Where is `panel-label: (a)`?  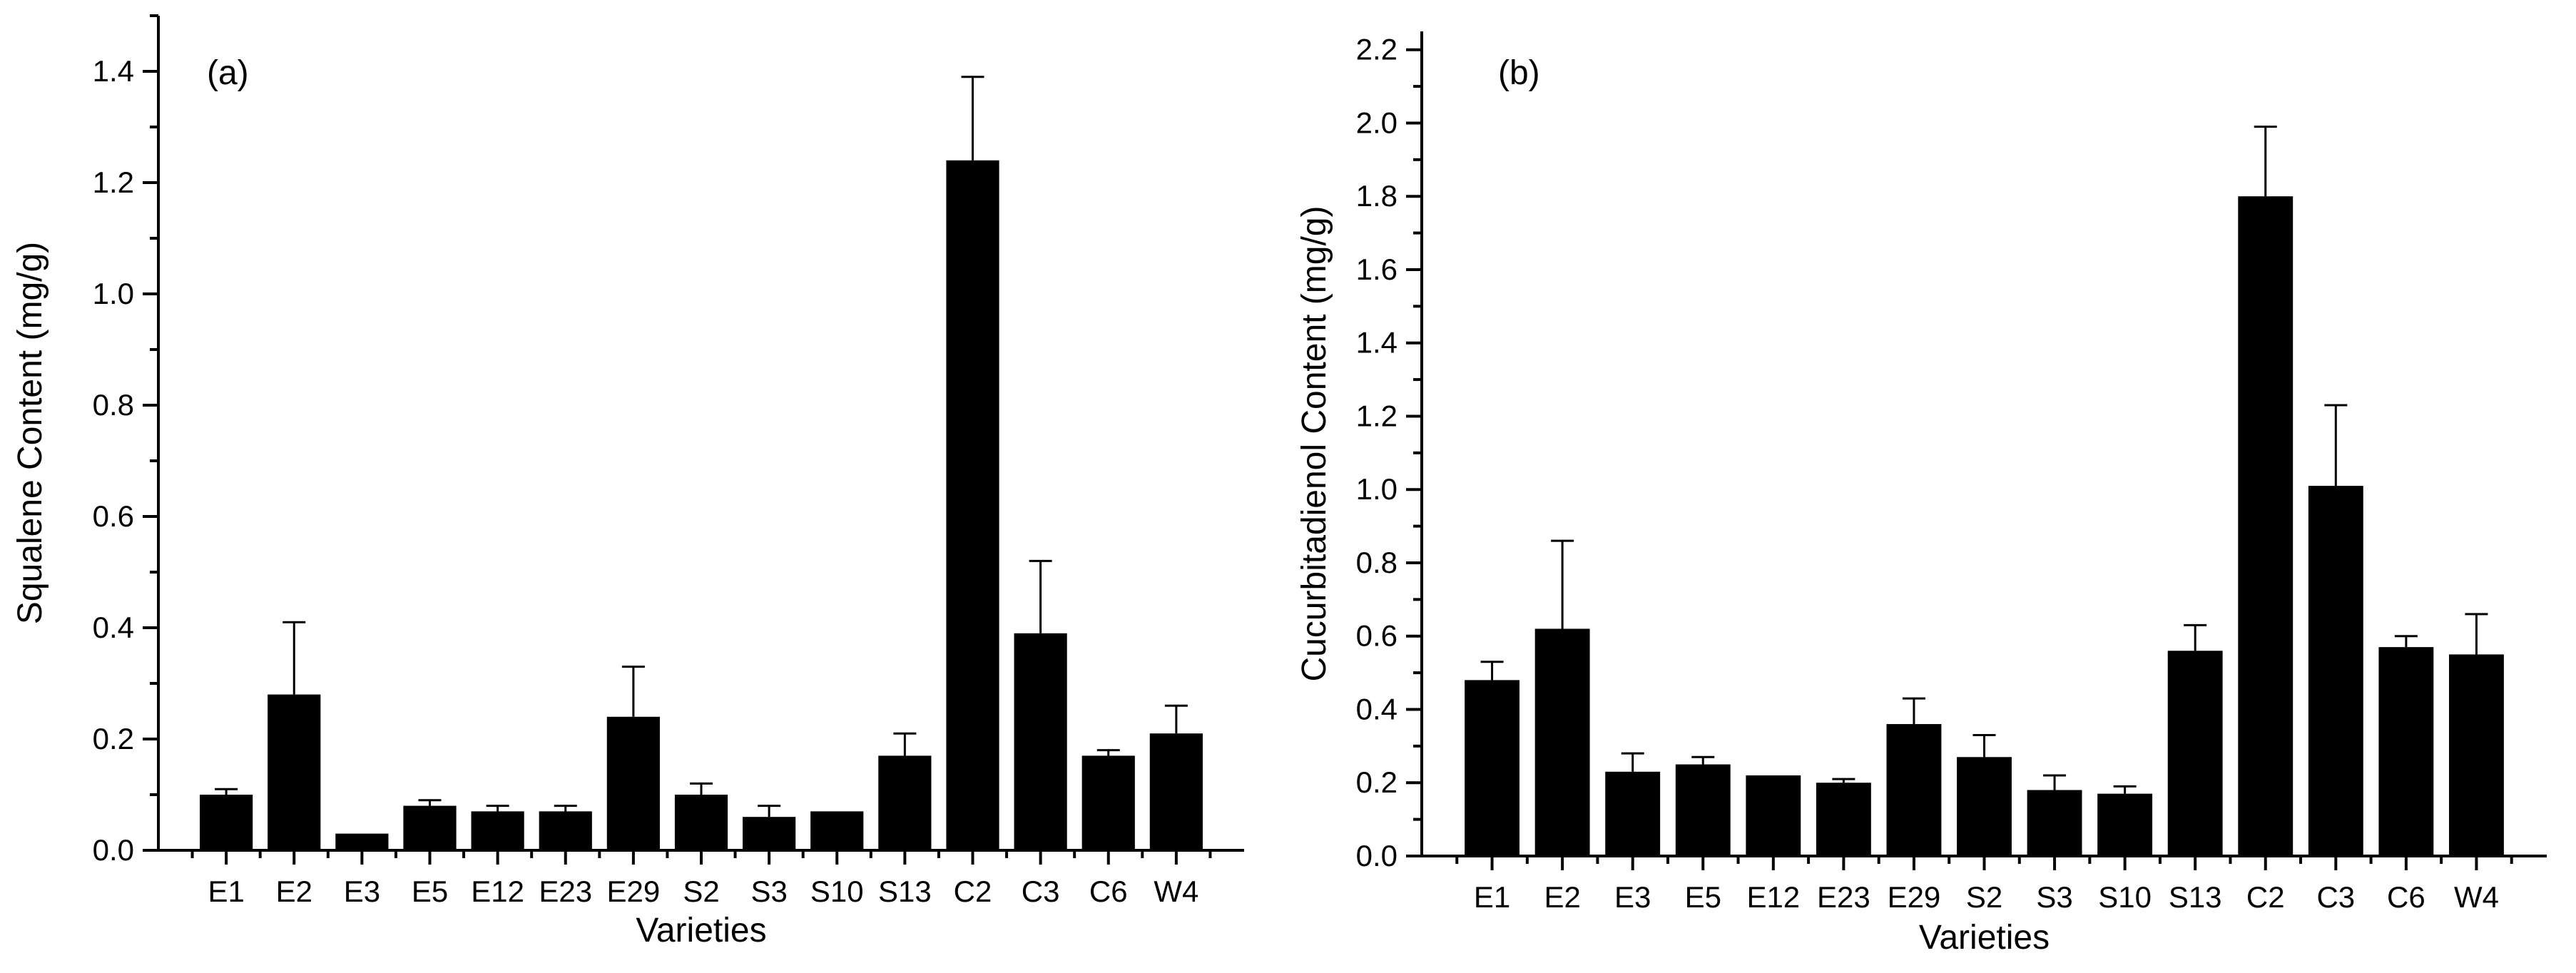
panel-label: (a) is located at coordinates (228, 73).